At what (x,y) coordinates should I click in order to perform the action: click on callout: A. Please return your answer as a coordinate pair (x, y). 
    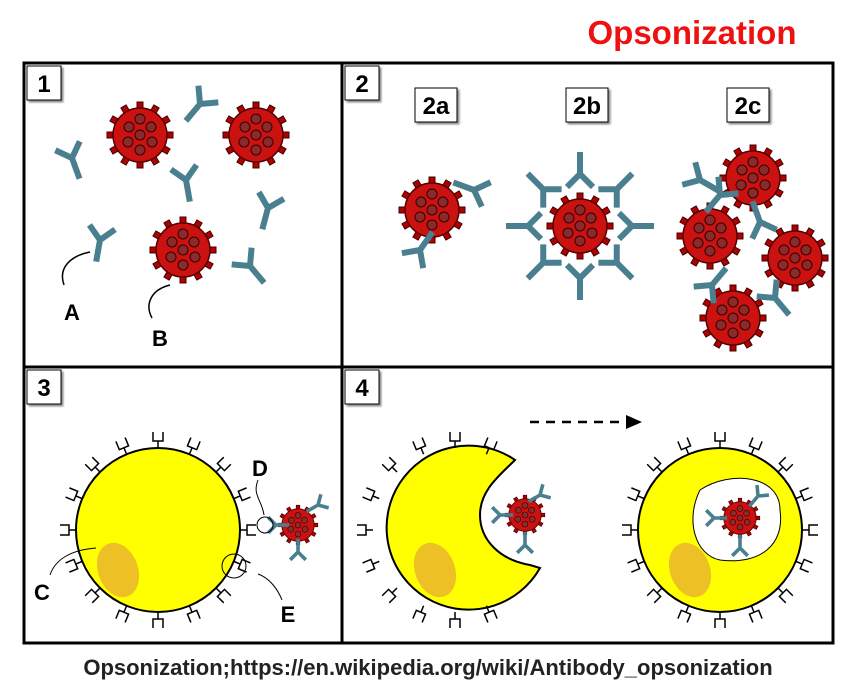
    Looking at the image, I should click on (72, 312).